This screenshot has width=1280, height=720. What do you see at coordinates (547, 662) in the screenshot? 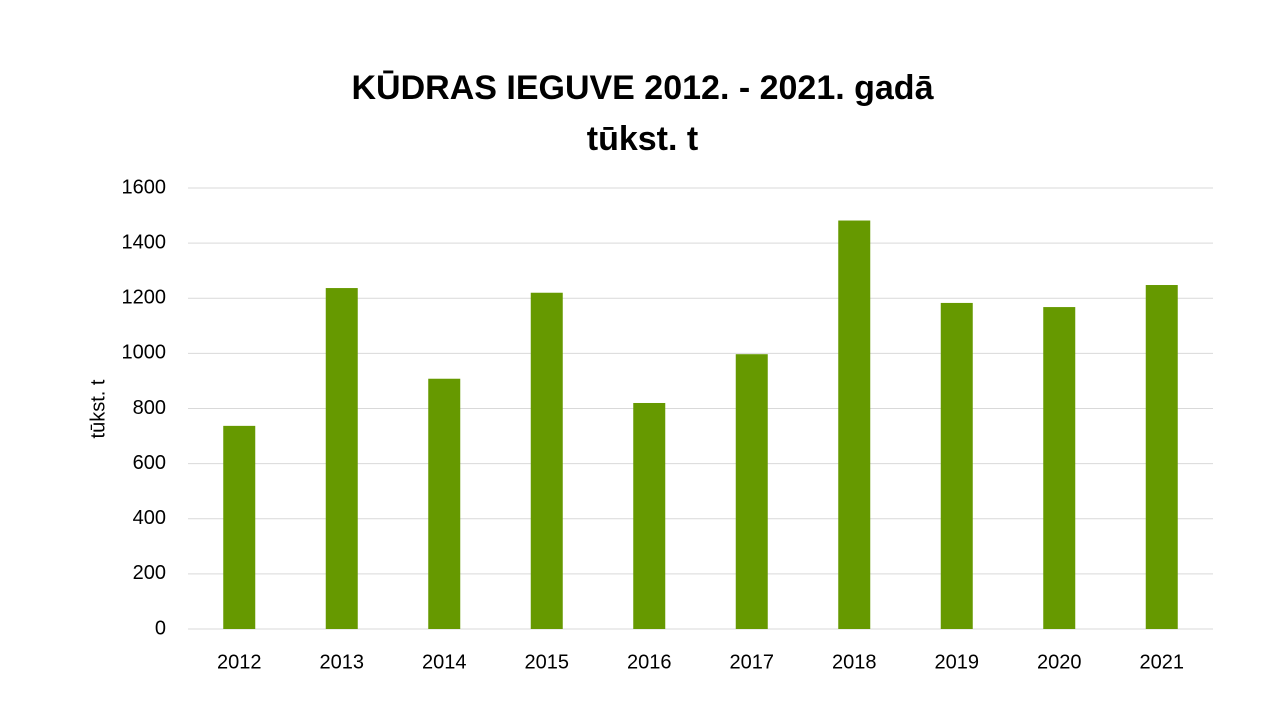
I see `x-tick-label: 2015` at bounding box center [547, 662].